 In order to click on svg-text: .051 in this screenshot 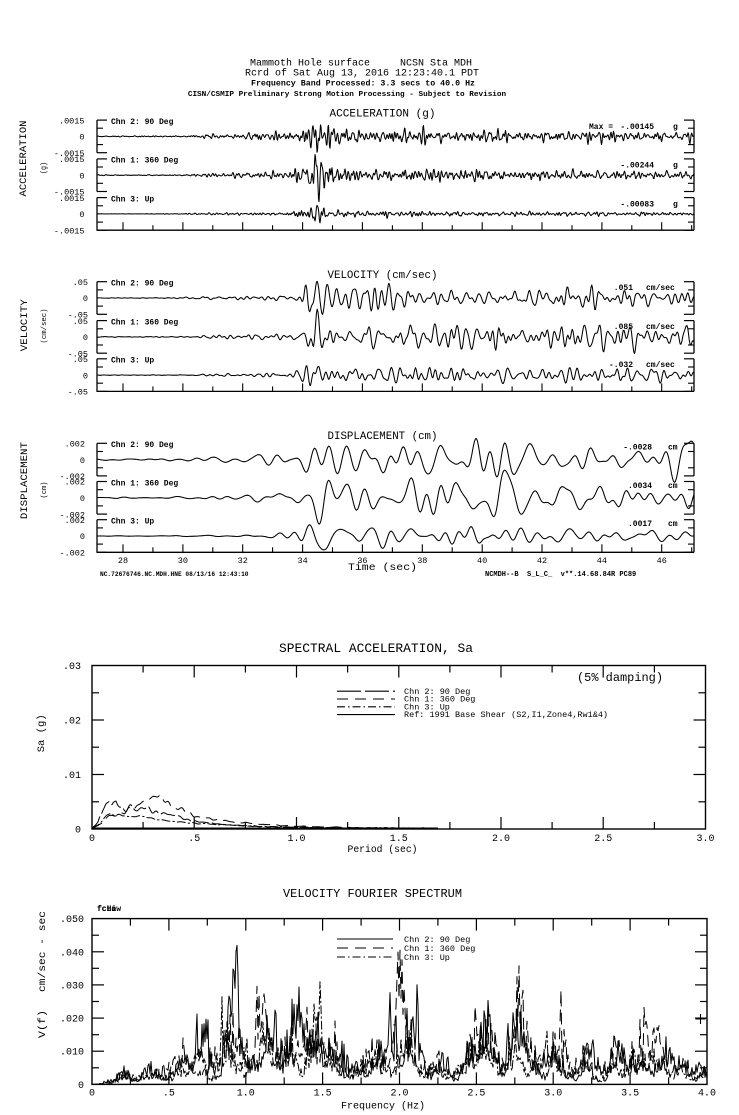, I will do `click(623, 288)`.